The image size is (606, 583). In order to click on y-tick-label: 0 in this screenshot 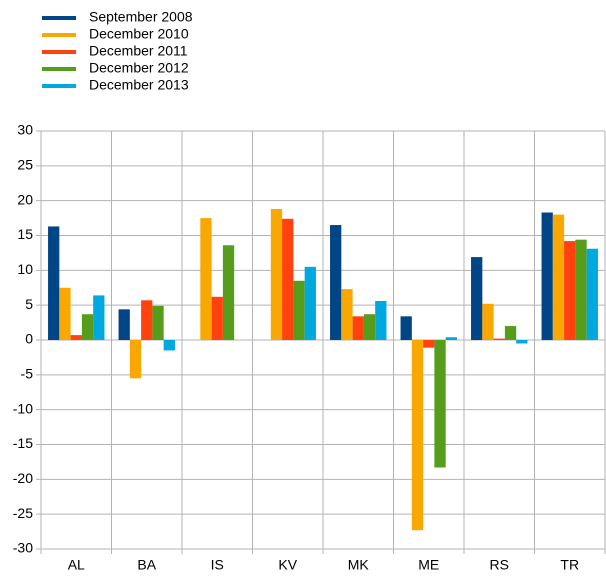, I will do `click(29, 339)`.